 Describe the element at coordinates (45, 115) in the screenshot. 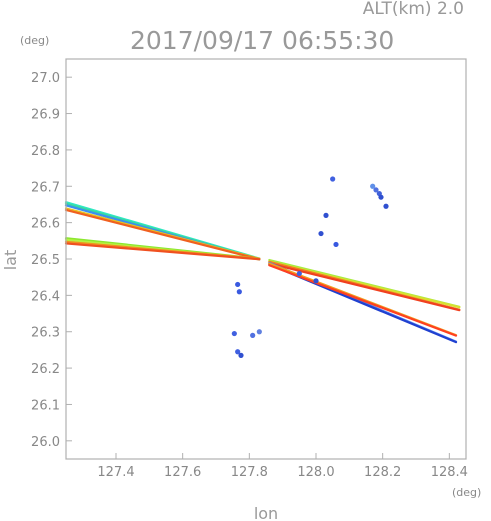

I see `y-tick-label: 26.9` at that location.